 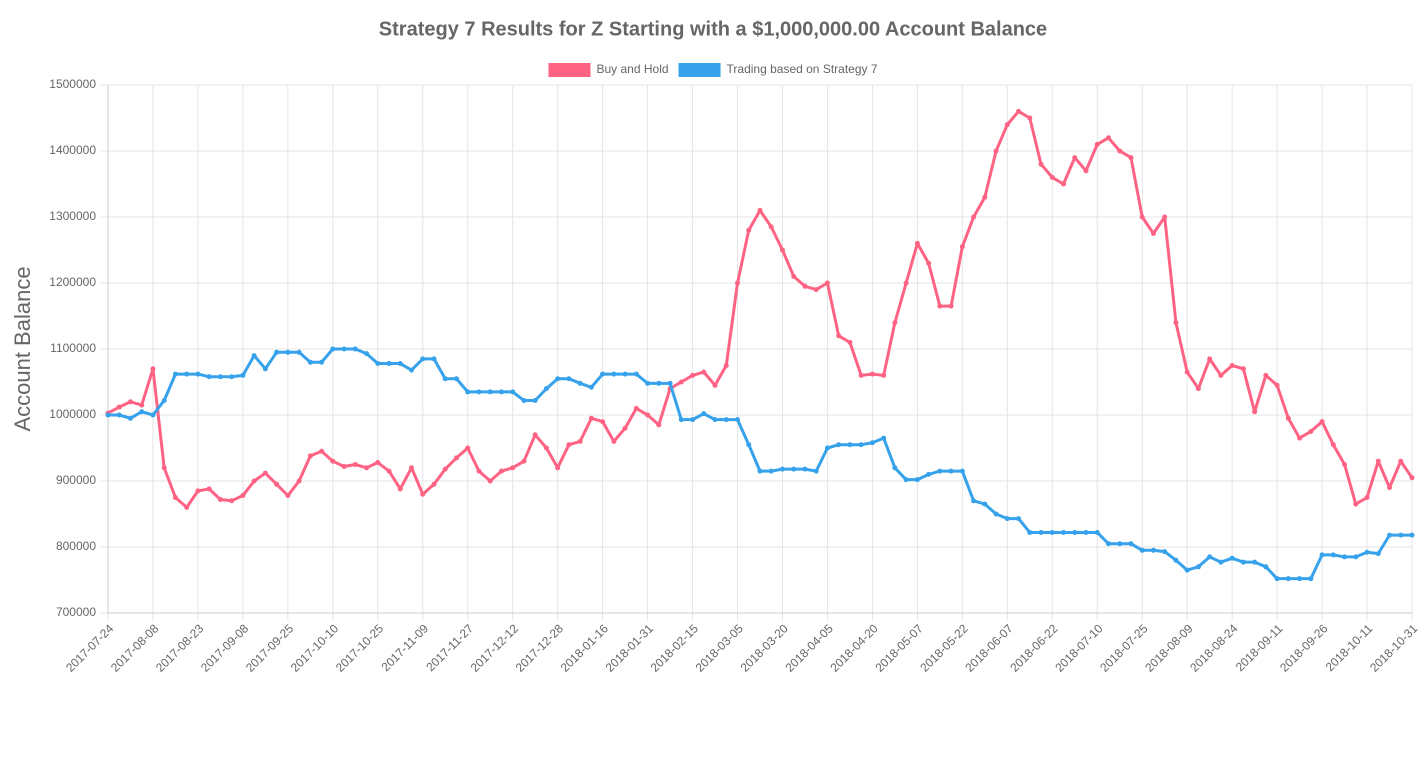 I want to click on y-tick-label: 1500000, so click(x=72, y=84).